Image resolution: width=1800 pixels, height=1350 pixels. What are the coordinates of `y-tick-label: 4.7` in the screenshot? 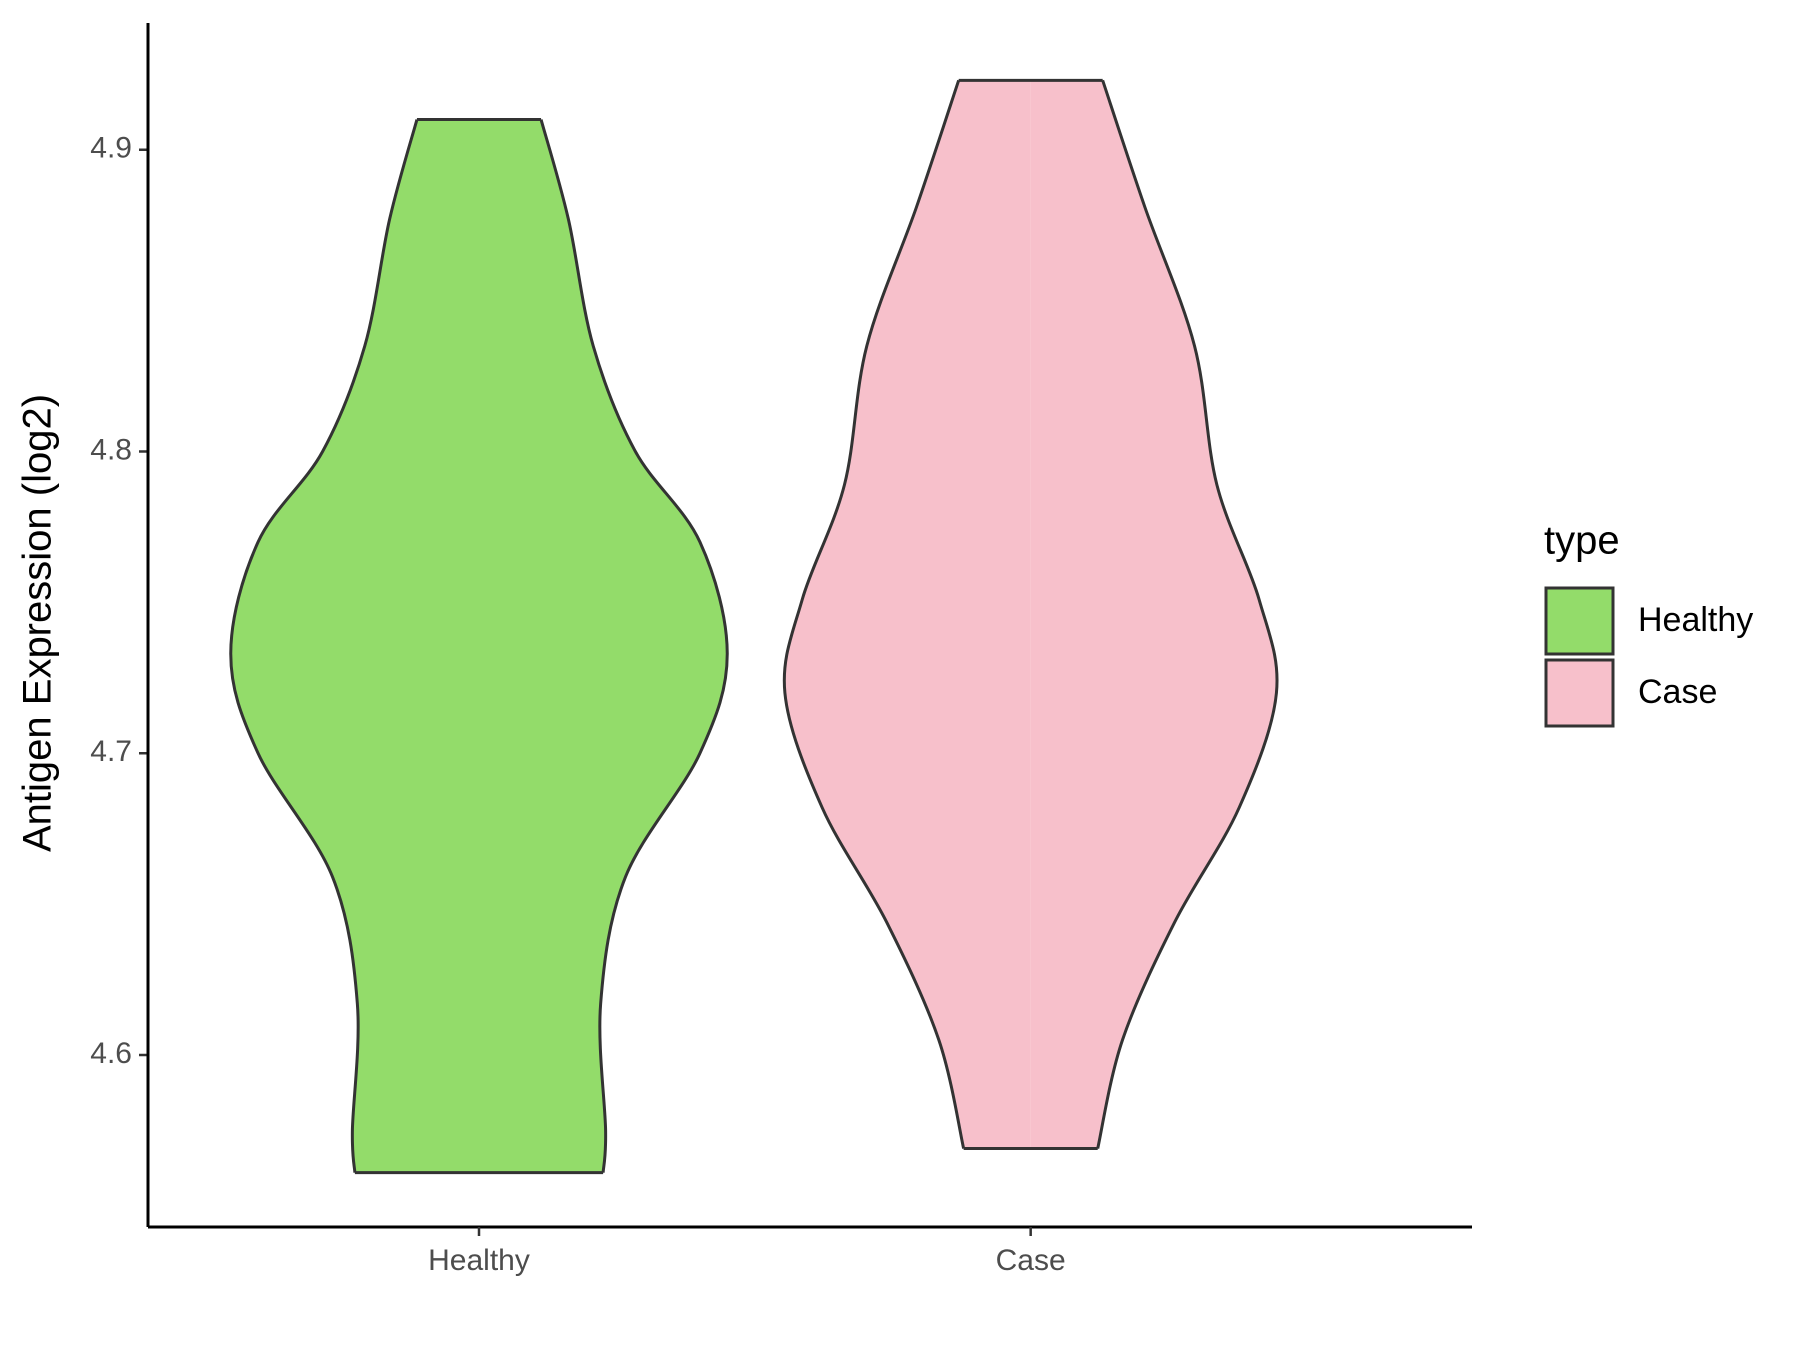 It's located at (111, 751).